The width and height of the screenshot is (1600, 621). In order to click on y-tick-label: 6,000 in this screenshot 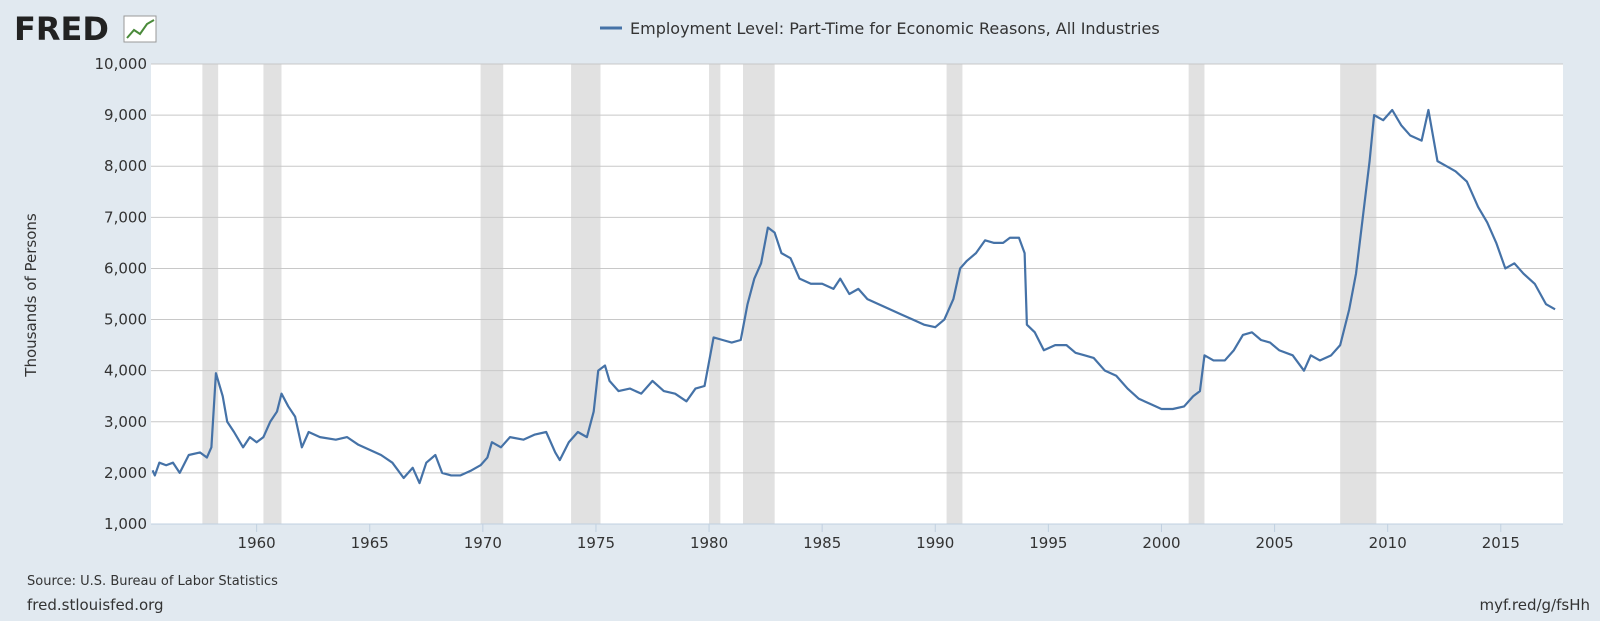, I will do `click(125, 268)`.